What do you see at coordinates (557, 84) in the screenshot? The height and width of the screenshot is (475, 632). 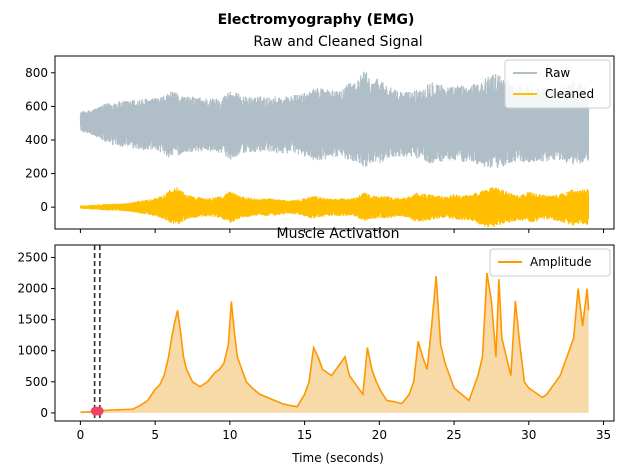 I see `legend-raw-cleaned: Raw Cleaned` at bounding box center [557, 84].